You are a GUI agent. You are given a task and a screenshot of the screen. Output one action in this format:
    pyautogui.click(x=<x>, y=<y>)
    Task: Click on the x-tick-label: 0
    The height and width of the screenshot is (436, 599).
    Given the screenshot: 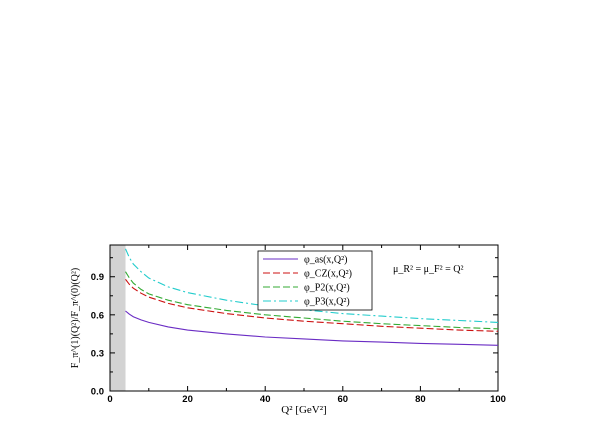 What is the action you would take?
    pyautogui.click(x=109, y=399)
    